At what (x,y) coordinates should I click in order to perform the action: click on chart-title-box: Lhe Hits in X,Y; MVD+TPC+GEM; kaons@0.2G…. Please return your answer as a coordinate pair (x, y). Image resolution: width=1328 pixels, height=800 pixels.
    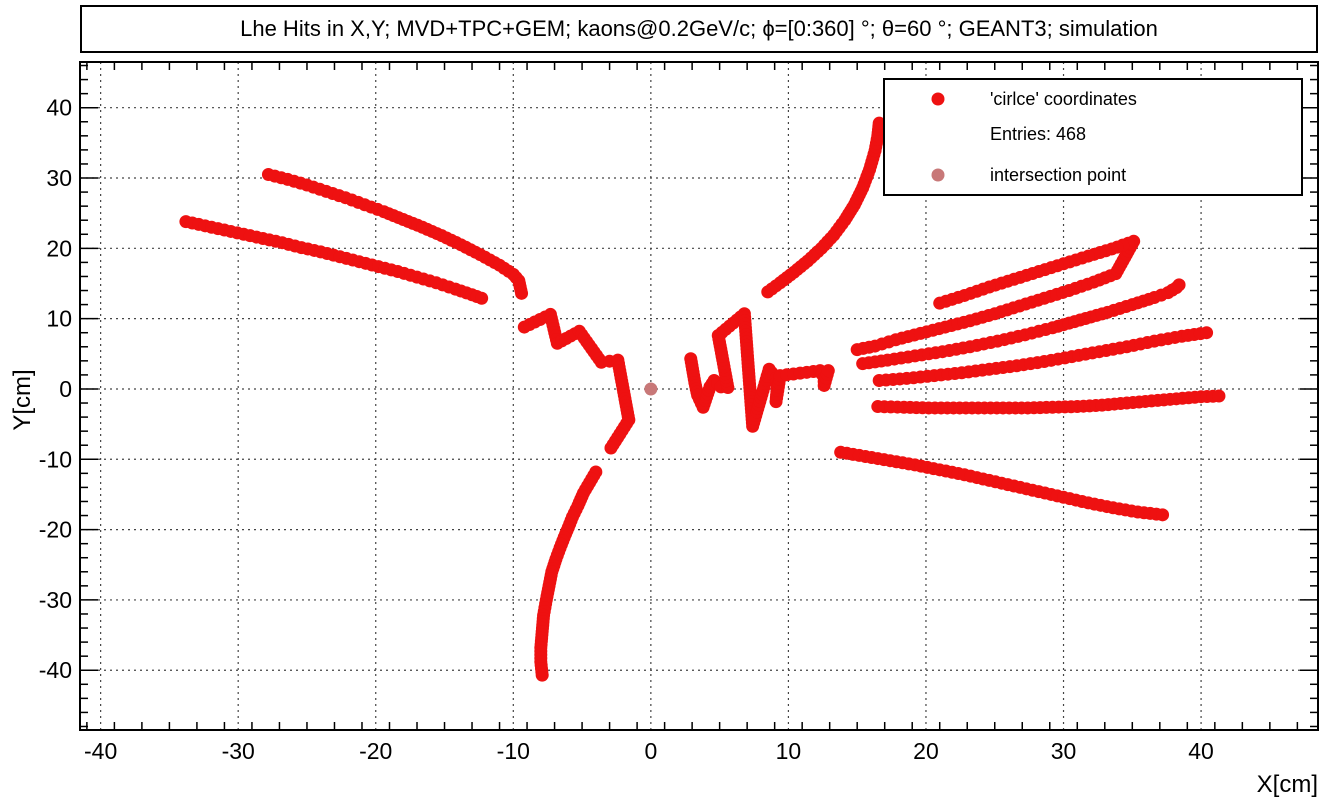
    Looking at the image, I should click on (699, 29).